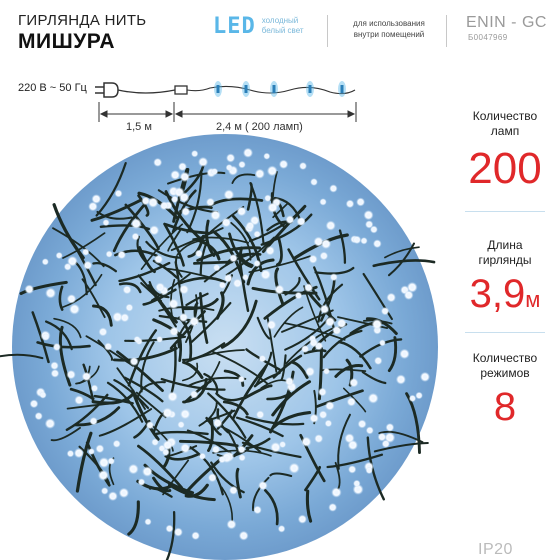 This screenshot has width=560, height=560. What do you see at coordinates (505, 124) in the screenshot?
I see `spec-label: Количество ламп` at bounding box center [505, 124].